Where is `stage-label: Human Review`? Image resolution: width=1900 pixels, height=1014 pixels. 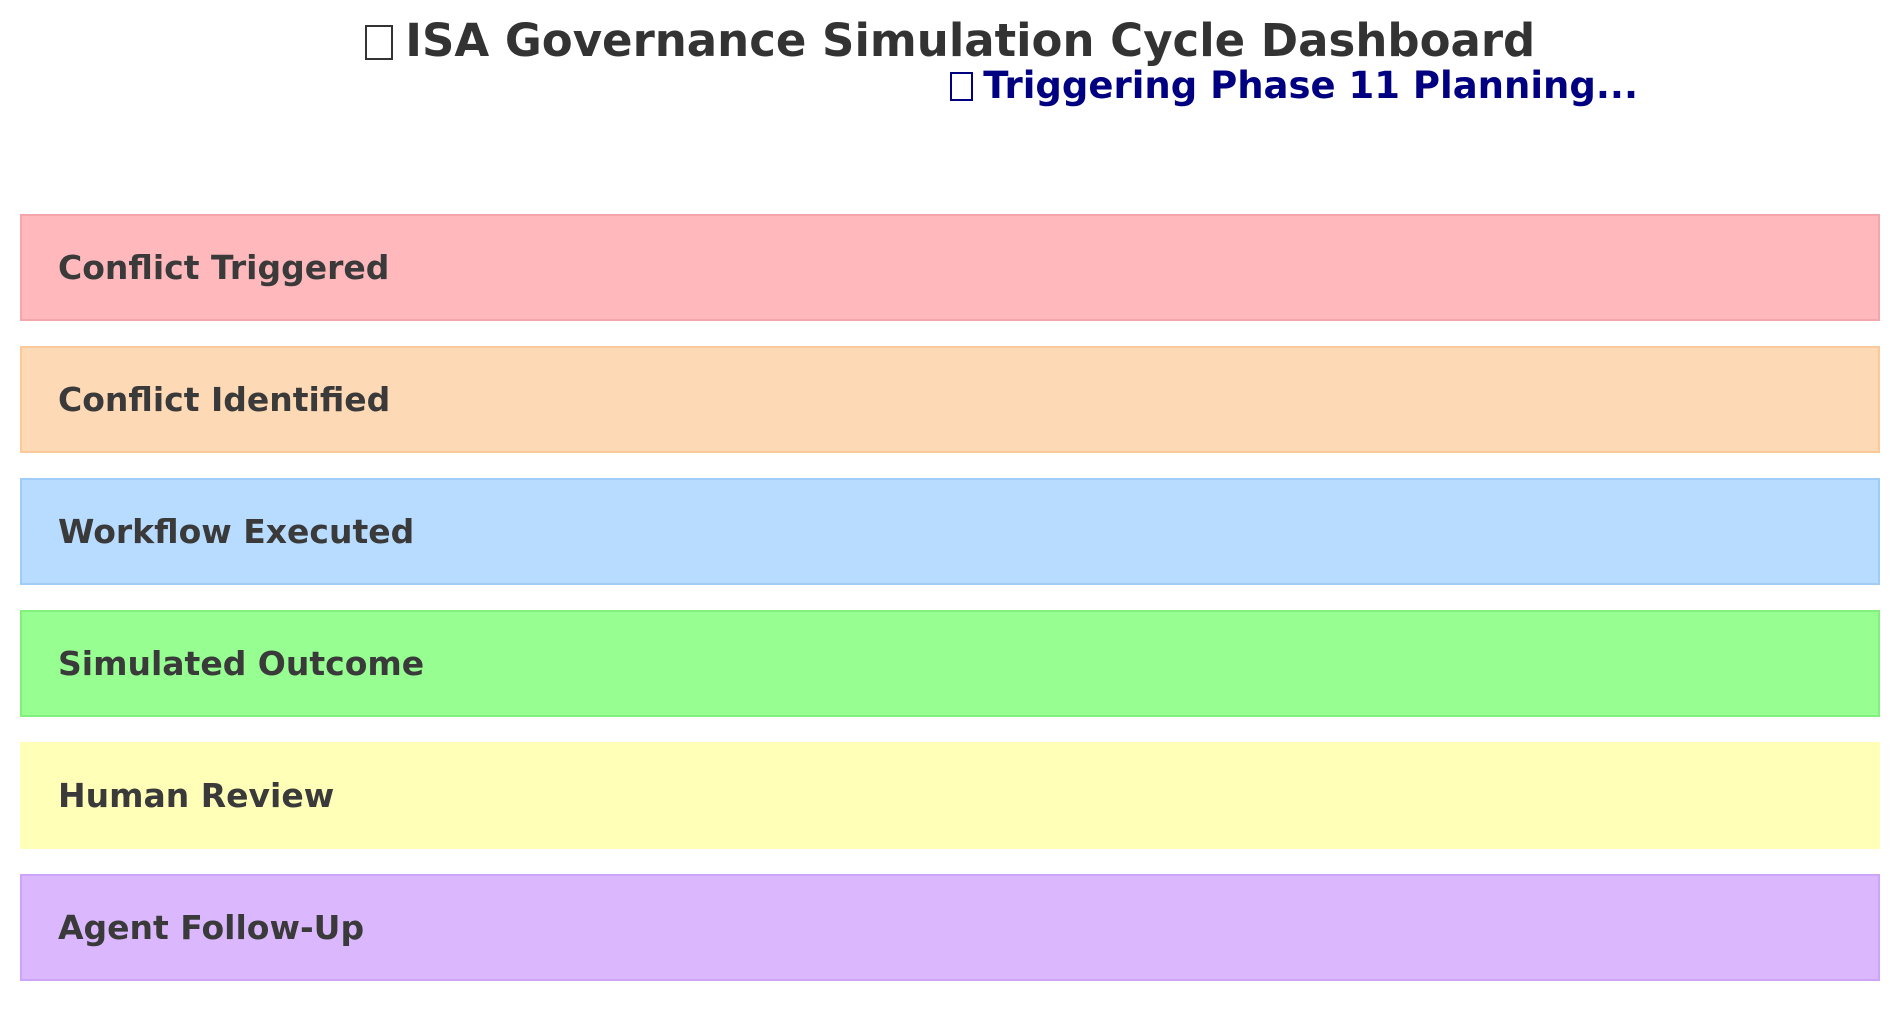 stage-label: Human Review is located at coordinates (196, 795).